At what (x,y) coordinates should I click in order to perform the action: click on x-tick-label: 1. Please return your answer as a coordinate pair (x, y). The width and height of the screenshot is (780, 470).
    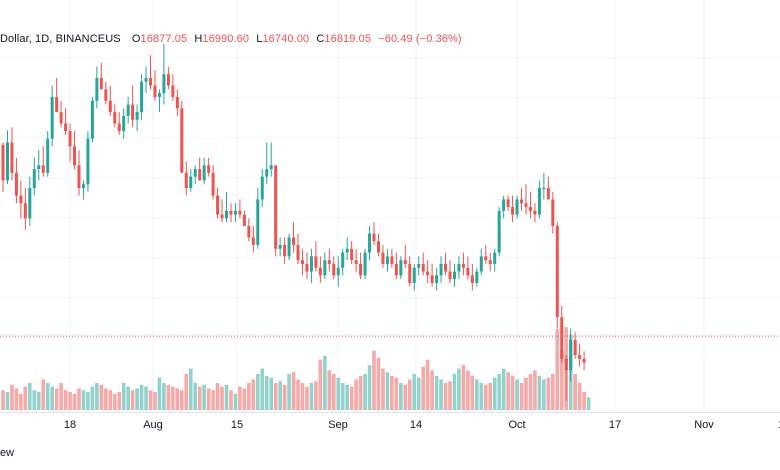
    Looking at the image, I should click on (779, 425).